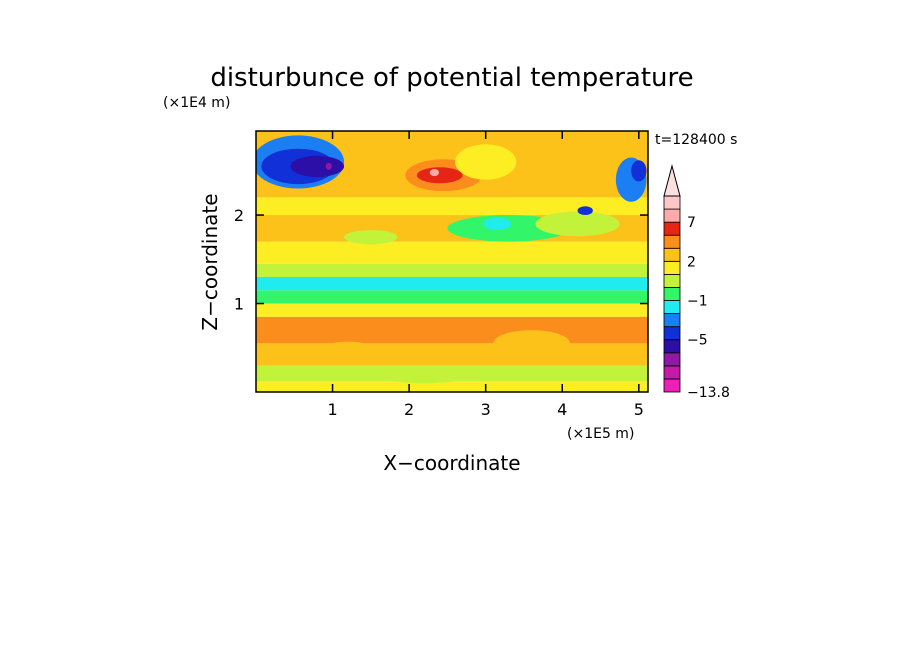 Image resolution: width=904 pixels, height=654 pixels. What do you see at coordinates (639, 409) in the screenshot?
I see `x-tick-label: 5` at bounding box center [639, 409].